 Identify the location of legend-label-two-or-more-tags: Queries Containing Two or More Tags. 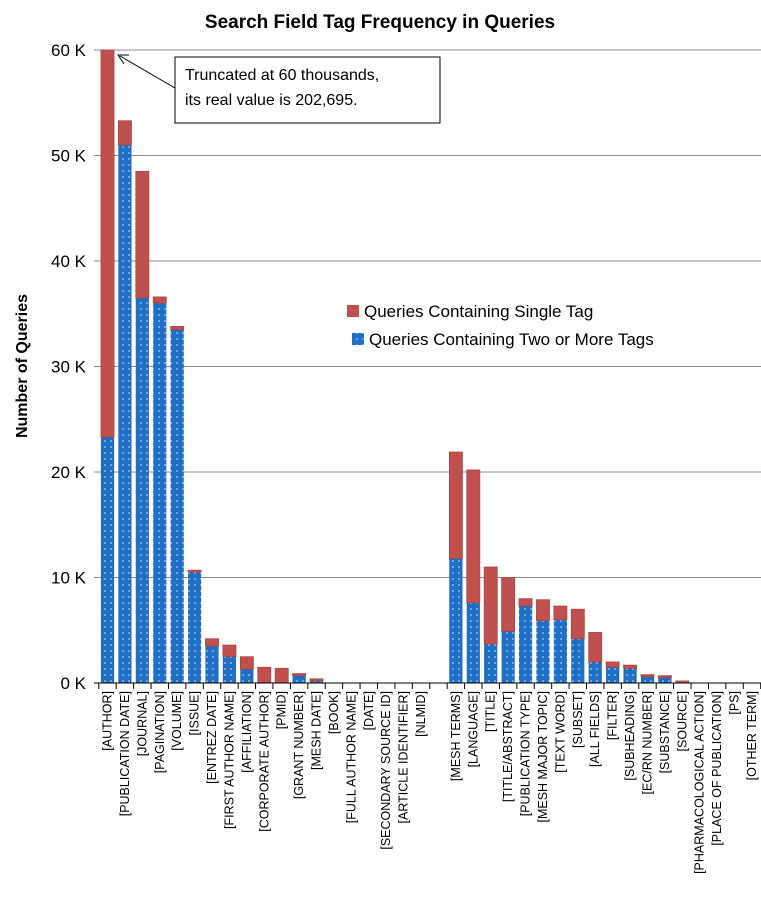
(511, 339).